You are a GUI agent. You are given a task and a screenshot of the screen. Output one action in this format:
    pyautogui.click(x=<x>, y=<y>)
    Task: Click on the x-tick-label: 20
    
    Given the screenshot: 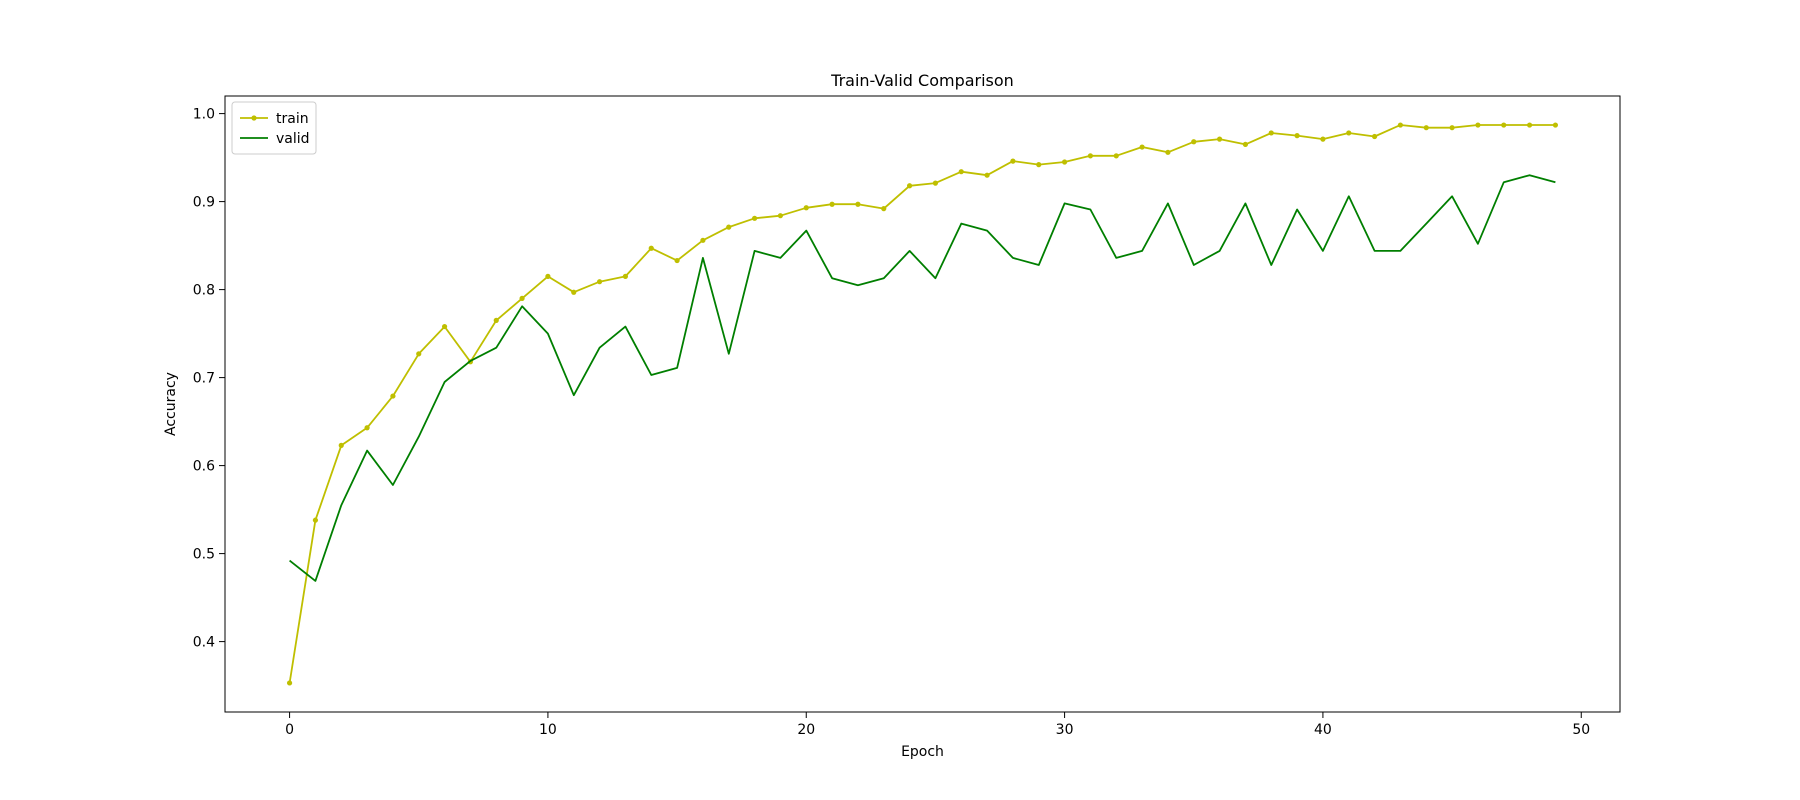 What is the action you would take?
    pyautogui.click(x=806, y=730)
    